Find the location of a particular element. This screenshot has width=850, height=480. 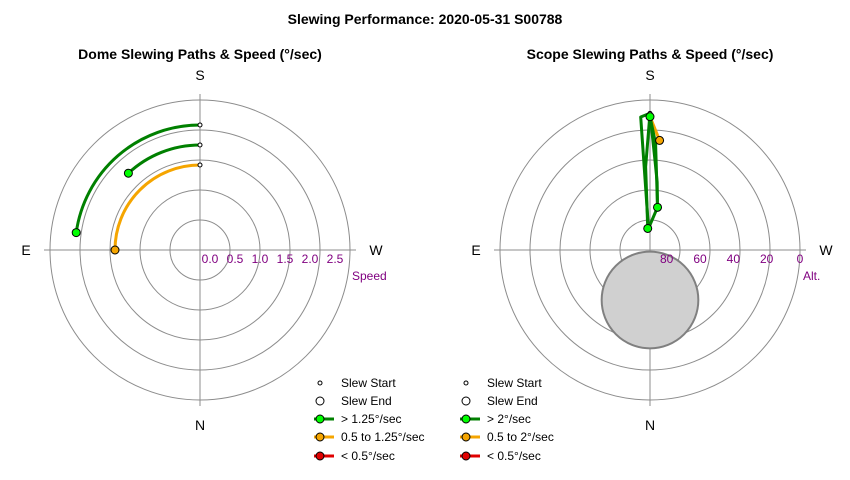

radial-tick-label: 40 is located at coordinates (734, 259).